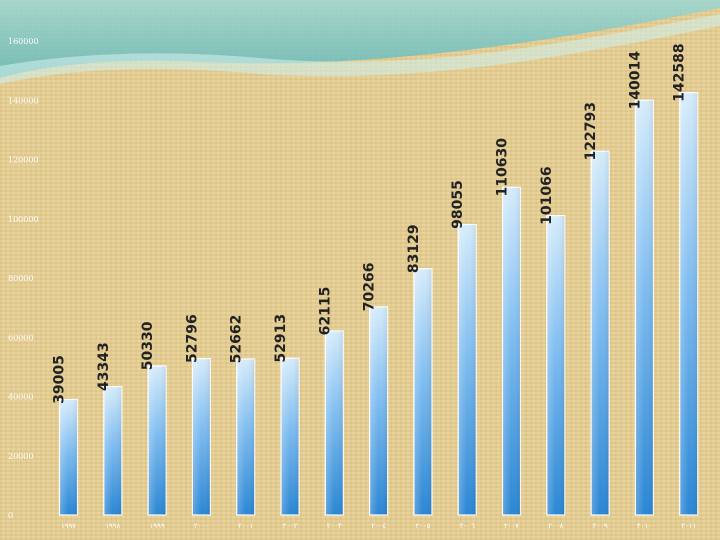 The width and height of the screenshot is (720, 540). Describe the element at coordinates (112, 526) in the screenshot. I see `x-tick-label: ١٩٩٨` at that location.